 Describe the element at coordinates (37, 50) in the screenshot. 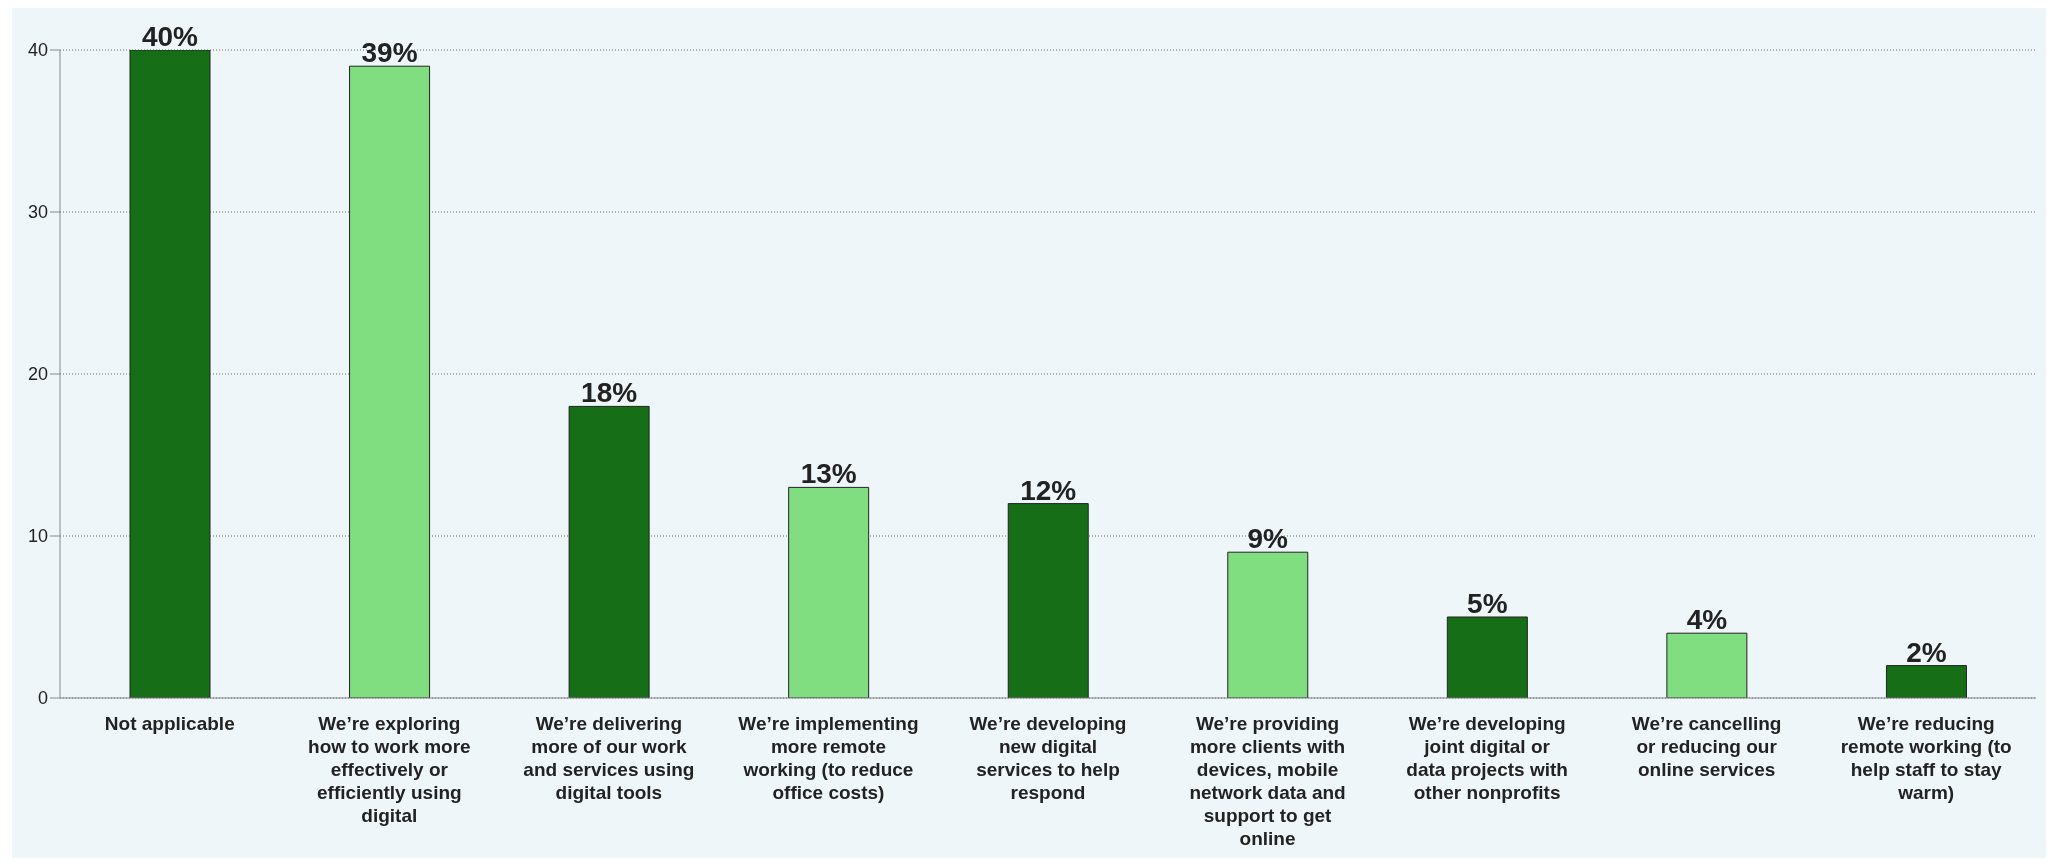

I see `y-tick-label: 40` at that location.